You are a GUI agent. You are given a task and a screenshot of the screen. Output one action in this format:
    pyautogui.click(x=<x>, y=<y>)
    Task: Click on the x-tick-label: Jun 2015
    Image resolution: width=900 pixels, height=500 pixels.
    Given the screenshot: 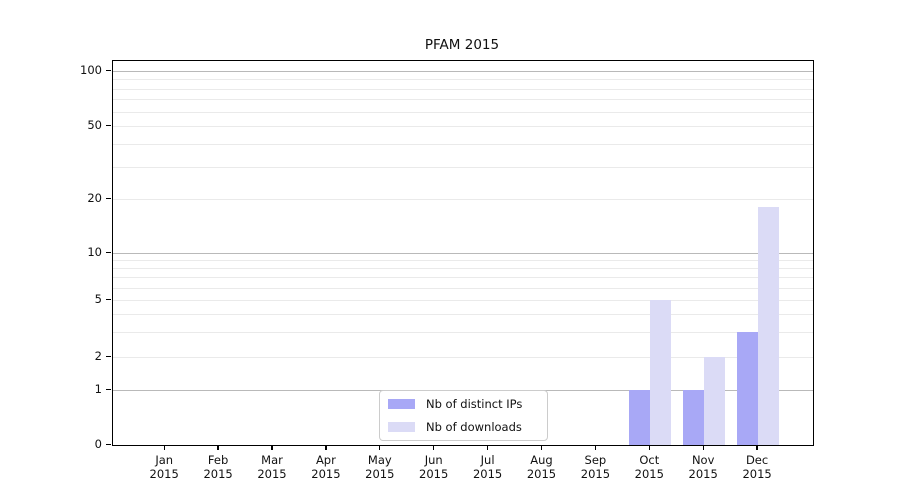 What is the action you would take?
    pyautogui.click(x=434, y=467)
    